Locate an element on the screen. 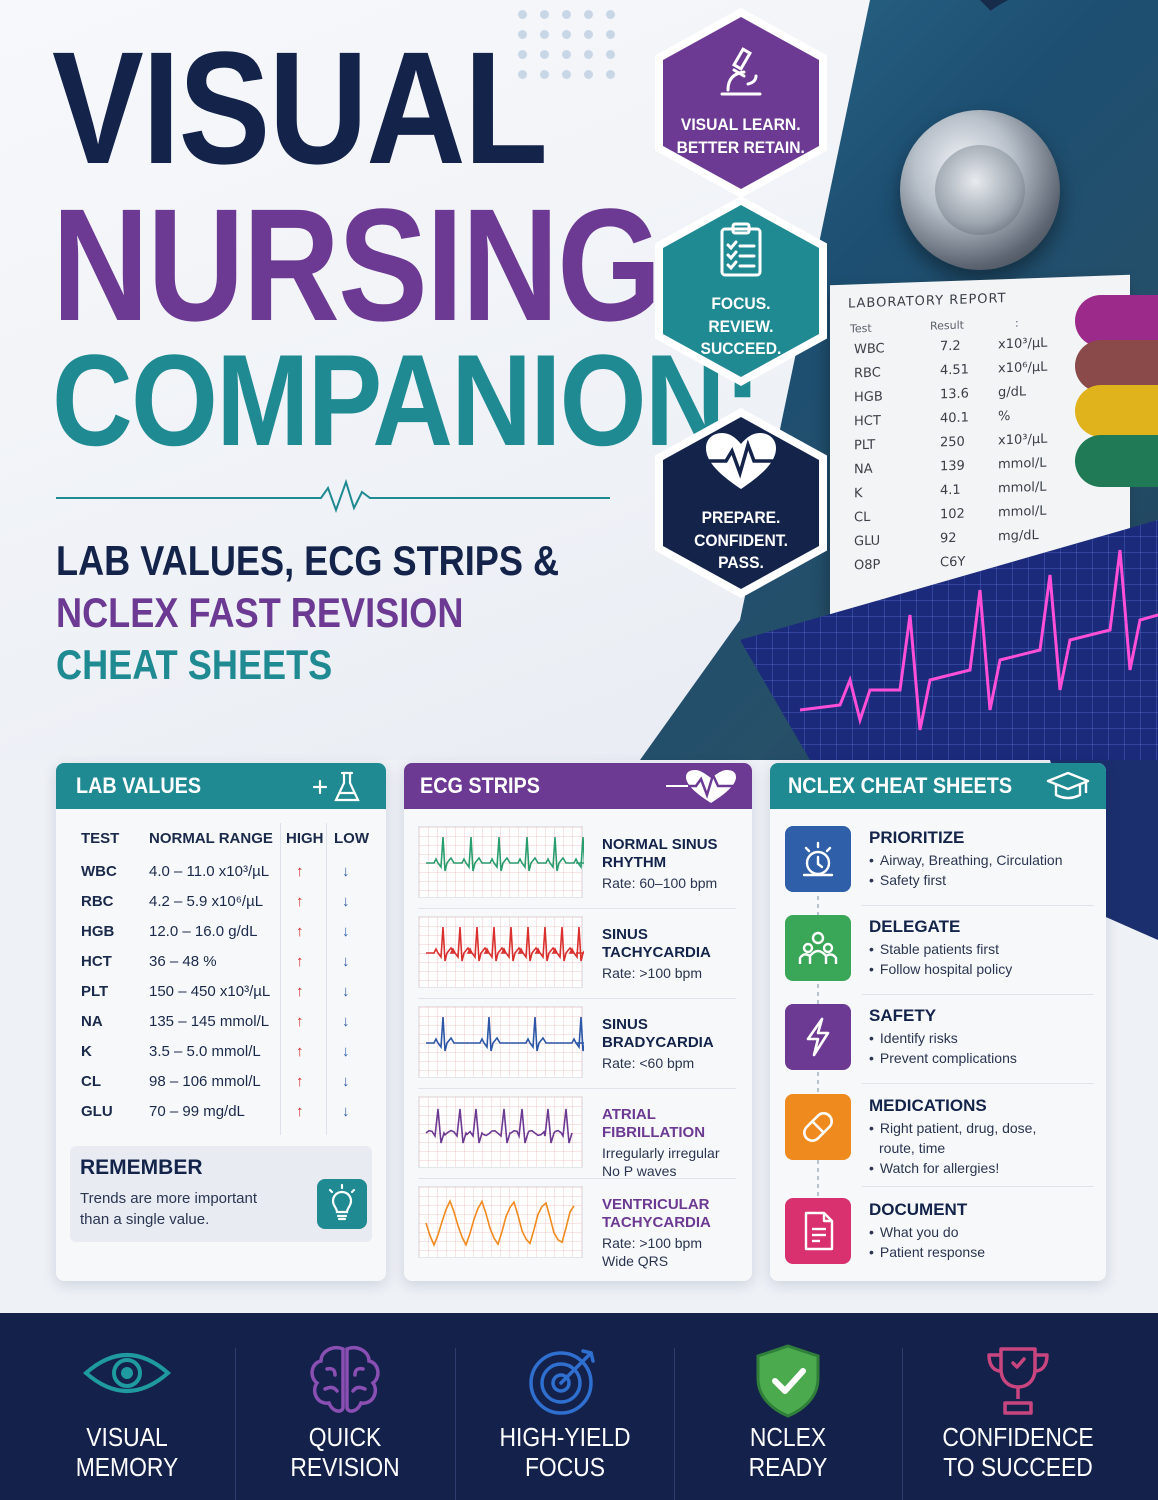 Image resolution: width=1158 pixels, height=1500 pixels. lab-normal-range: 150 – 450 x10³/µL is located at coordinates (210, 991).